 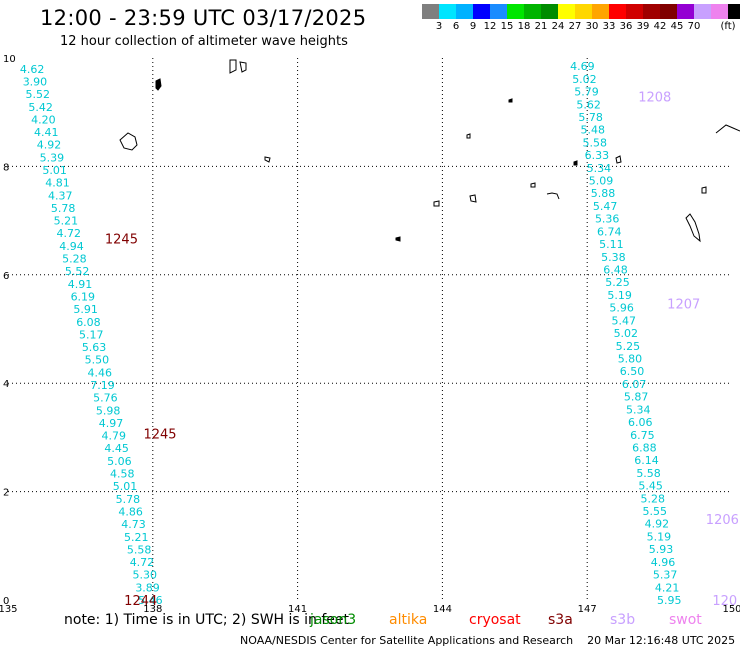 What do you see at coordinates (657, 524) in the screenshot?
I see `wave-height-value: 4.92` at bounding box center [657, 524].